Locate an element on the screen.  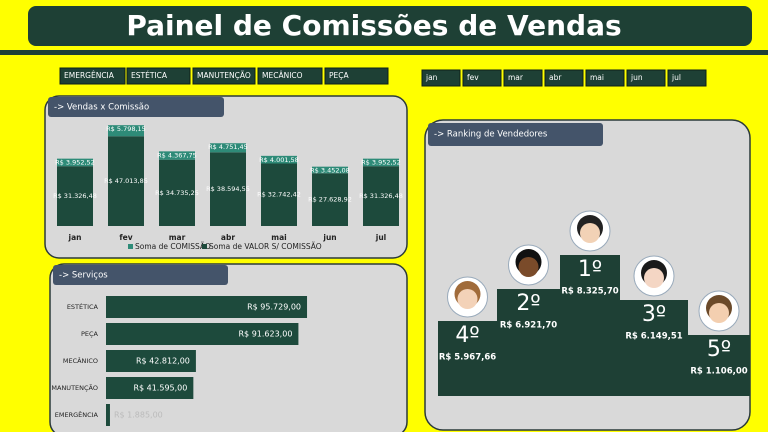
filter-label: fev is located at coordinates (473, 77).